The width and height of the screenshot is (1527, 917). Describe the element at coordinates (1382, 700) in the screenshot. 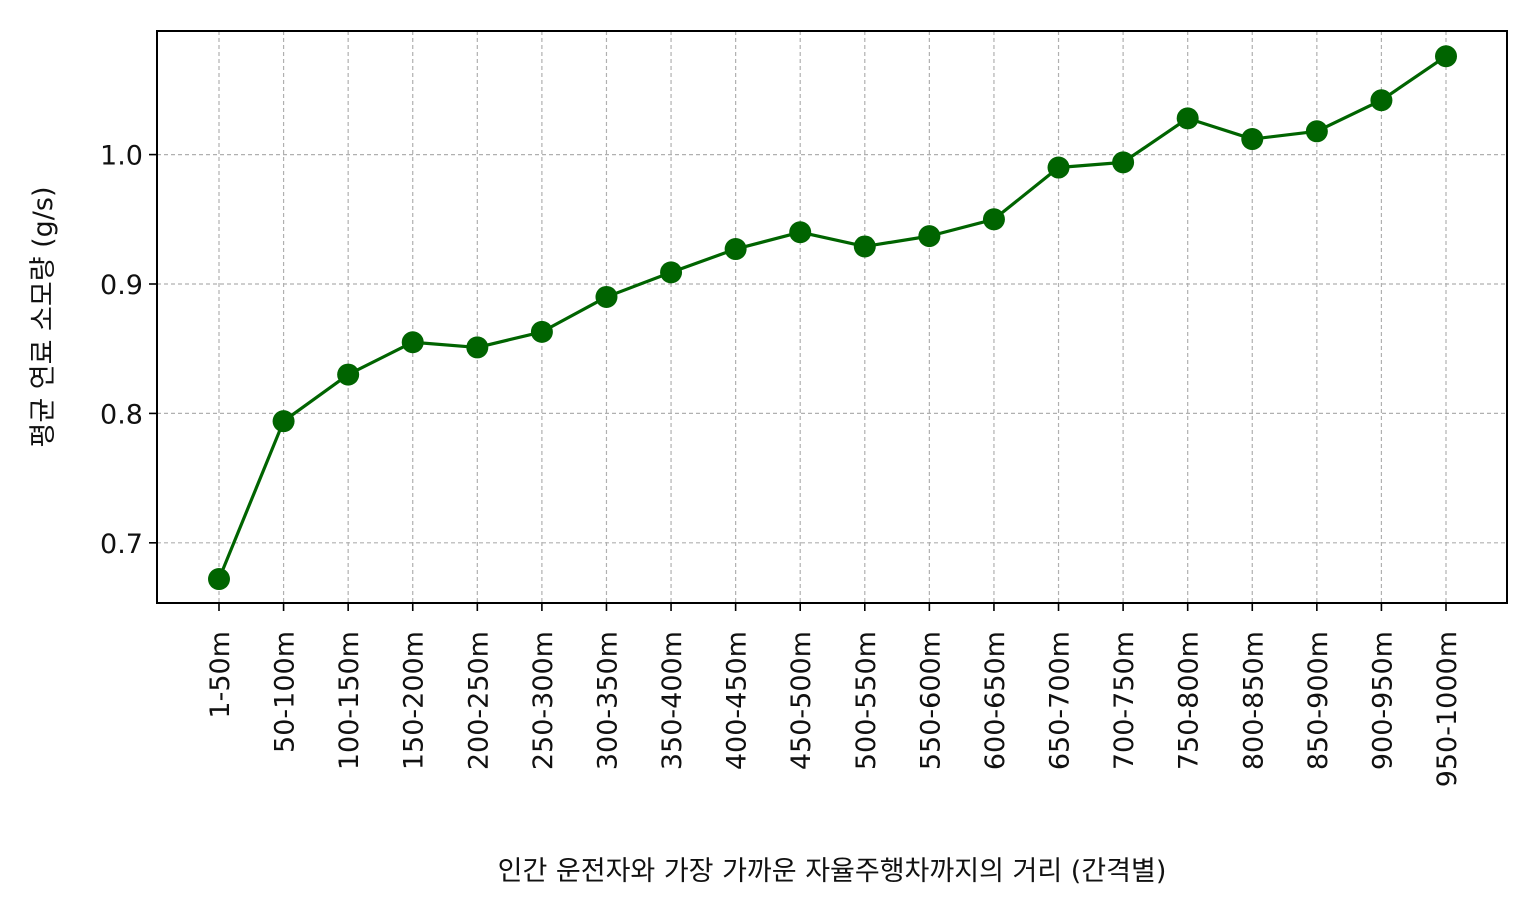

I see `x-tick-label: 900-950m` at that location.